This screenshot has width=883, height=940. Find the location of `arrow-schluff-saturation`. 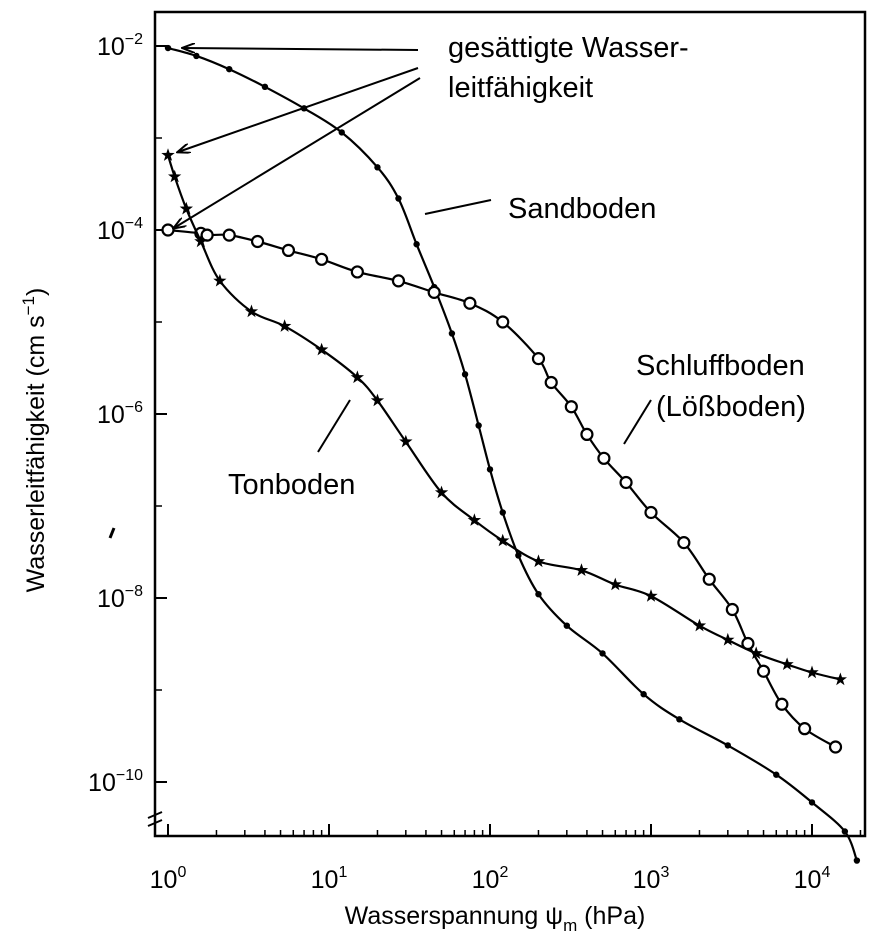

arrow-schluff-saturation is located at coordinates (297, 152).